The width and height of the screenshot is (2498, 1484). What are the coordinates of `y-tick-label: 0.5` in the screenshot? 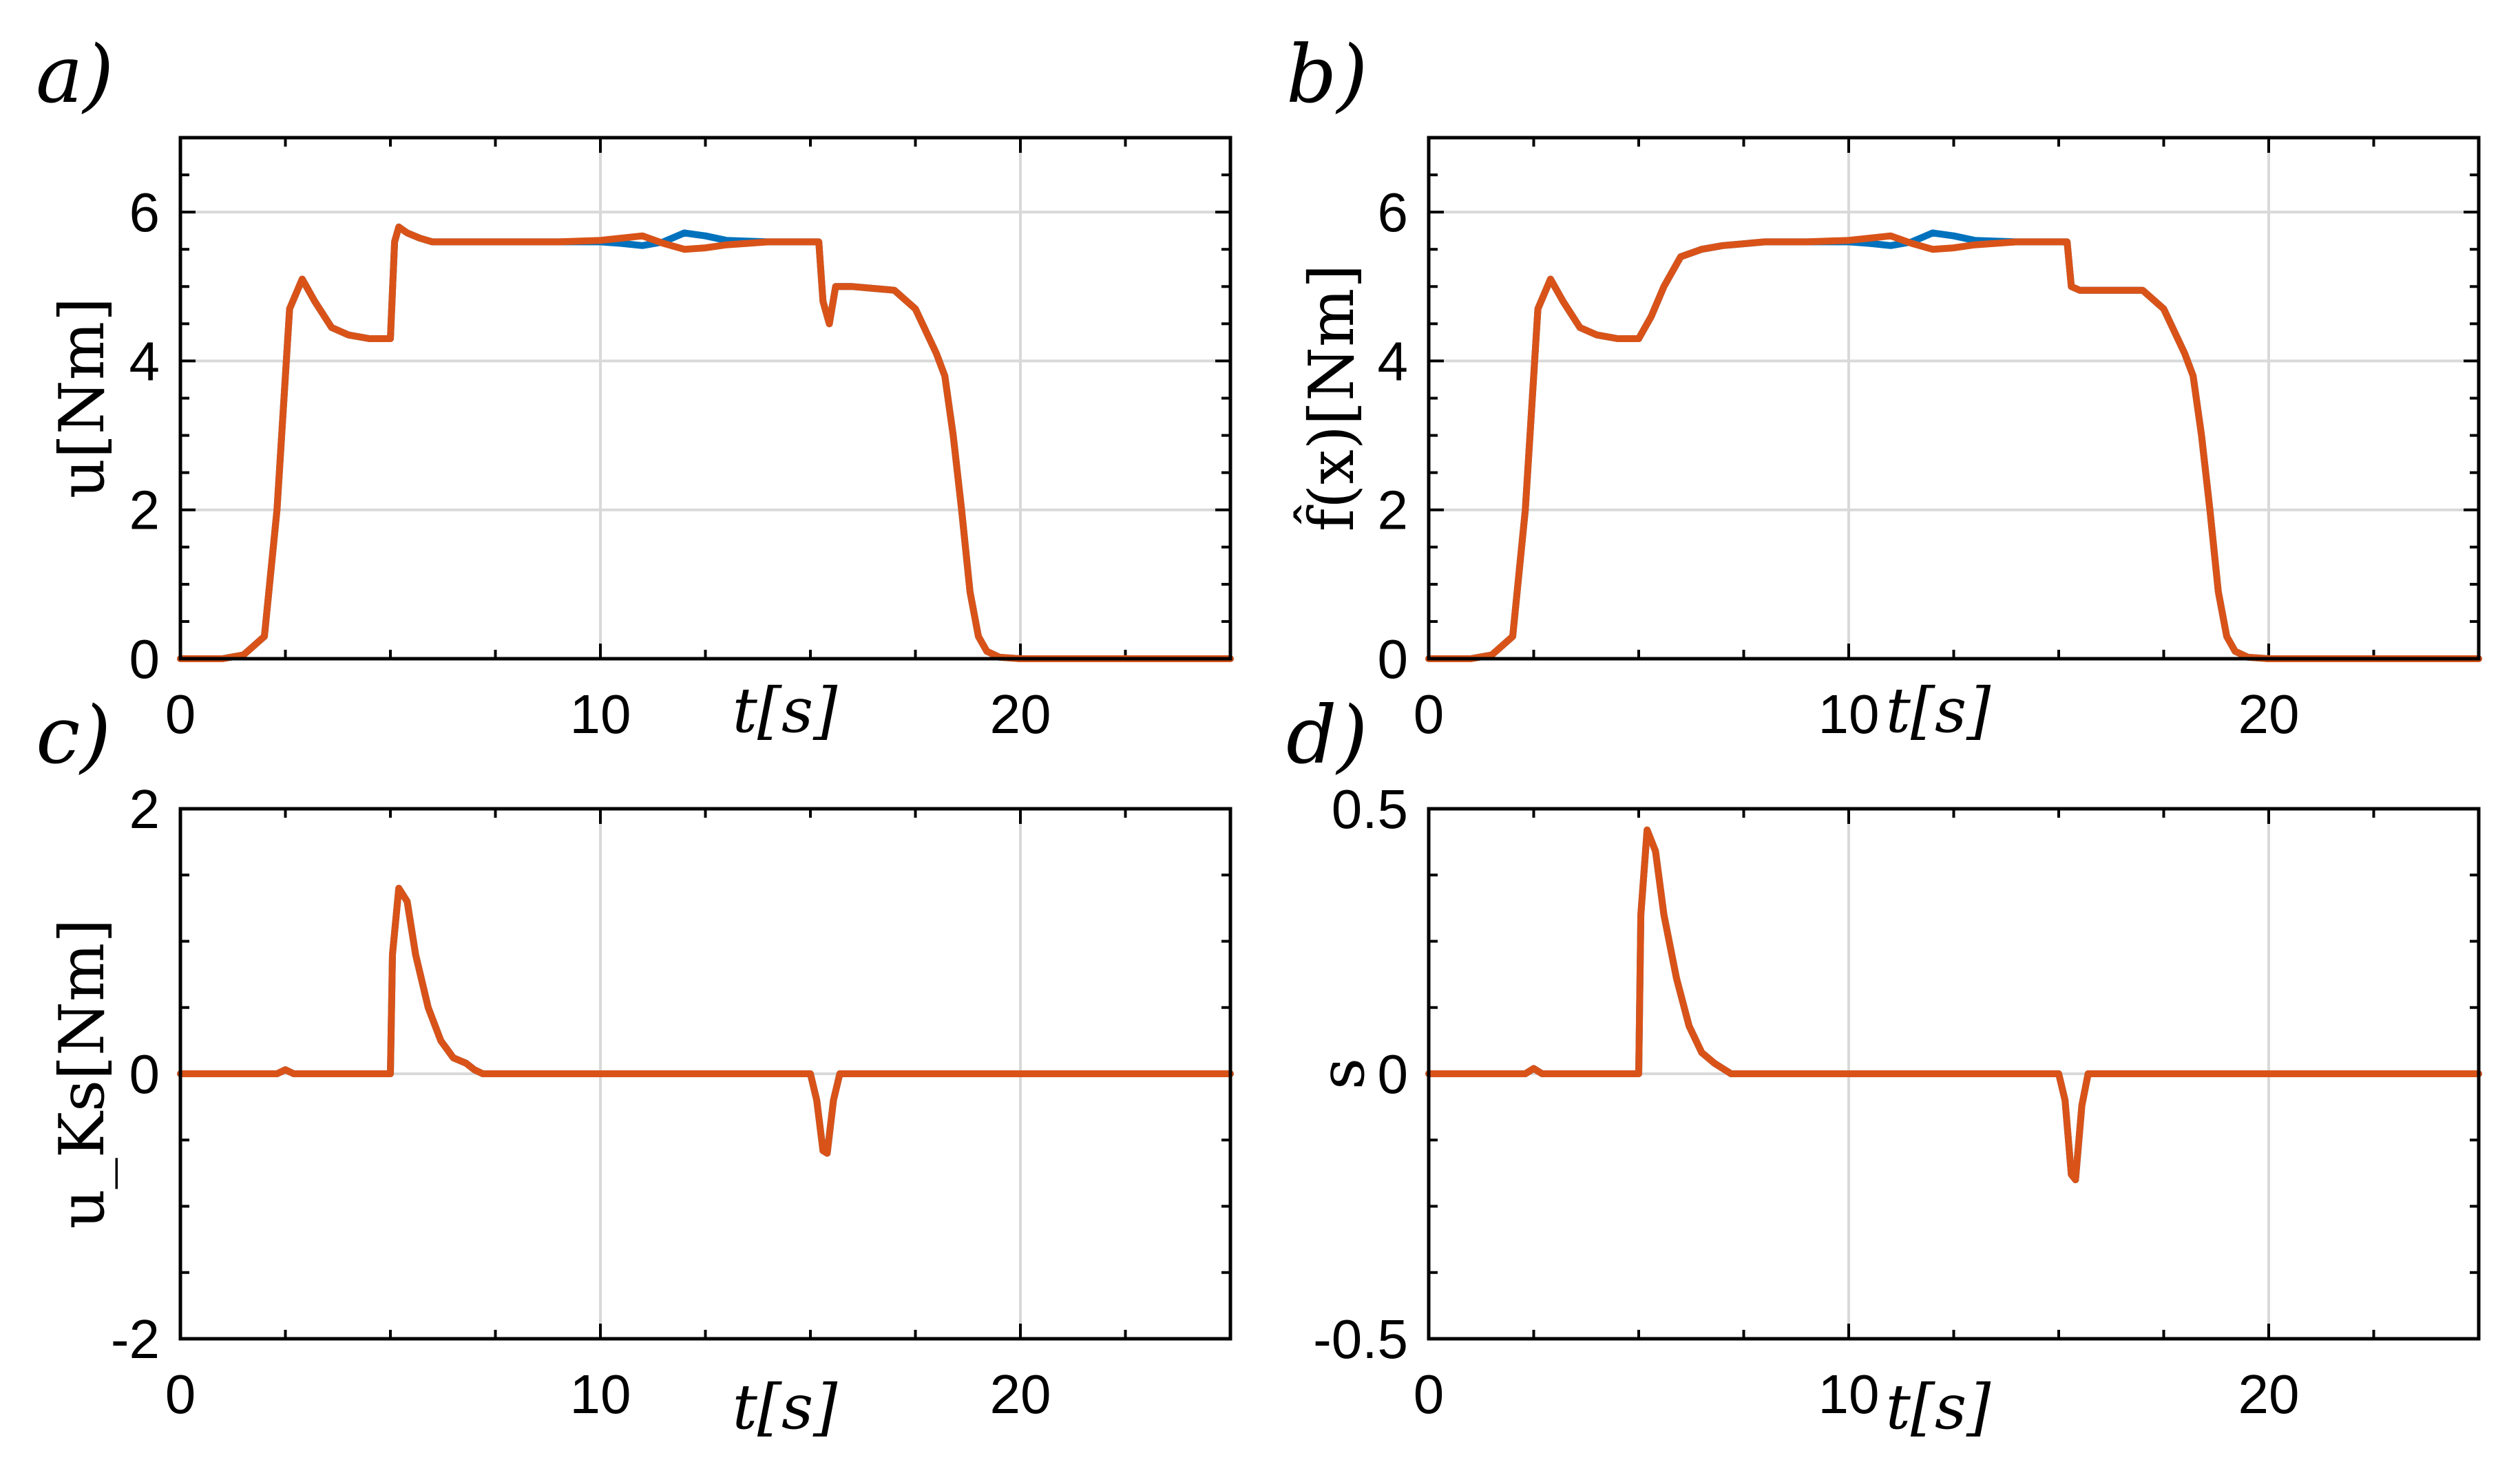 It's located at (1370, 809).